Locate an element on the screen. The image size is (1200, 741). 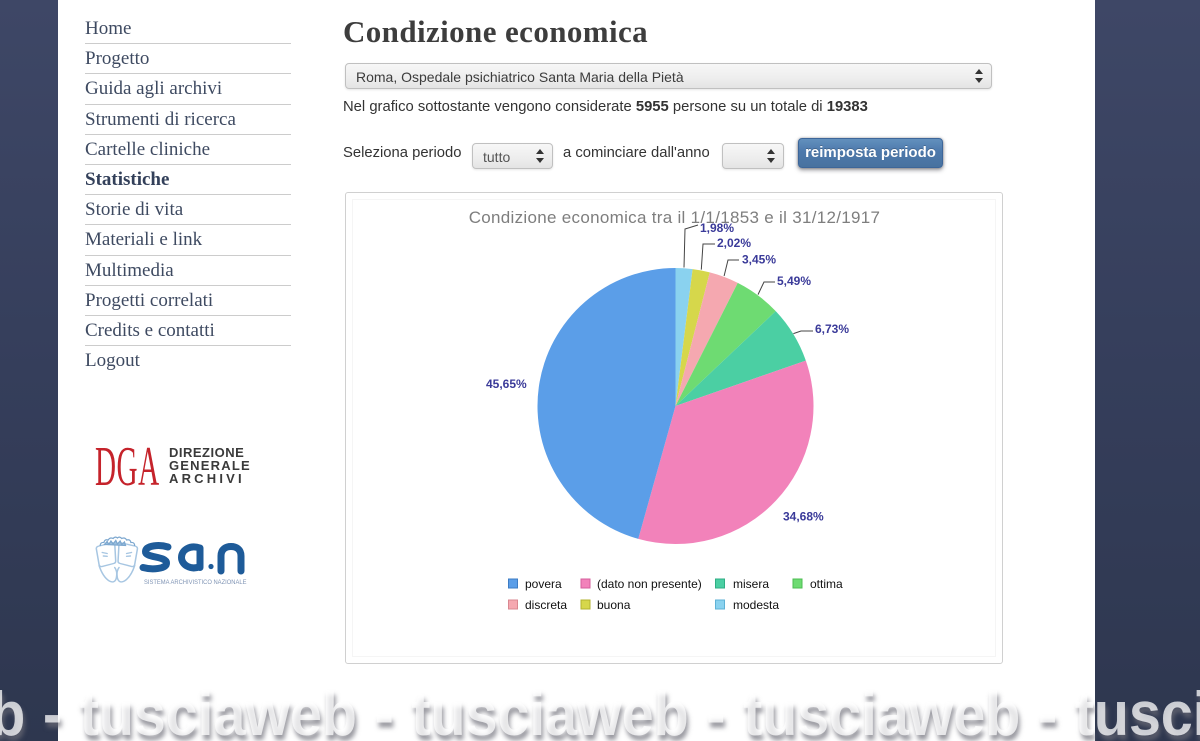
svg-text: buona is located at coordinates (614, 605).